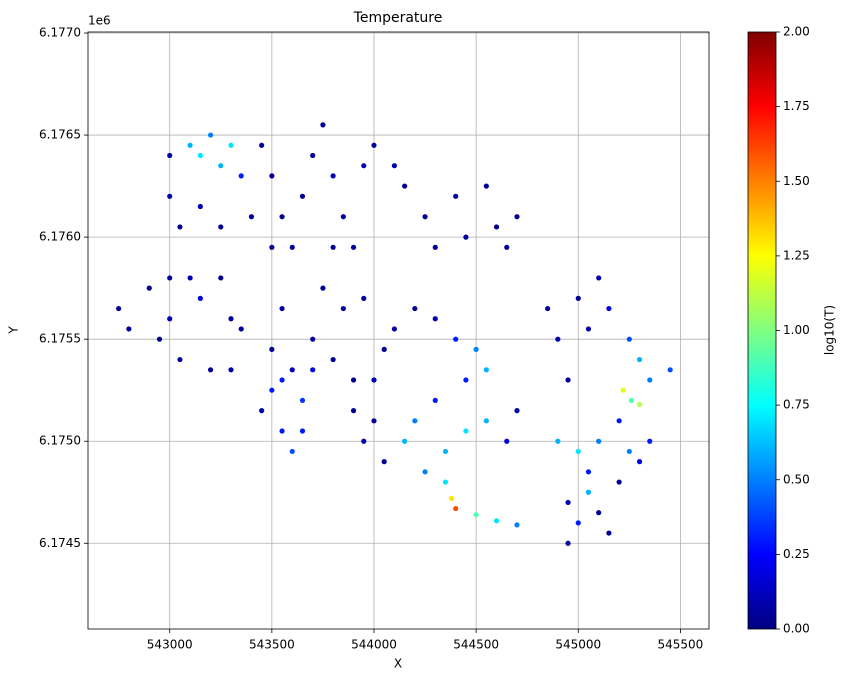 The height and width of the screenshot is (686, 846). What do you see at coordinates (60, 135) in the screenshot?
I see `y-tick-label: 6.1765` at bounding box center [60, 135].